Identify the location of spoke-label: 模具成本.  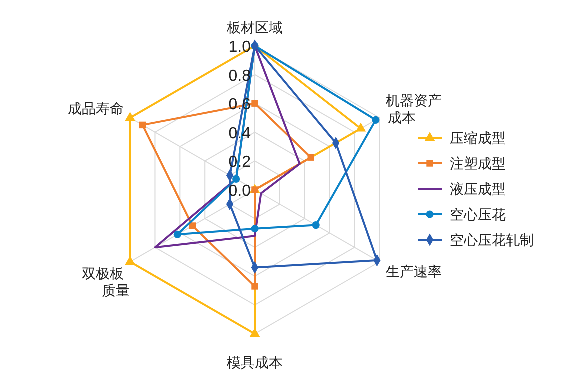
(255, 364).